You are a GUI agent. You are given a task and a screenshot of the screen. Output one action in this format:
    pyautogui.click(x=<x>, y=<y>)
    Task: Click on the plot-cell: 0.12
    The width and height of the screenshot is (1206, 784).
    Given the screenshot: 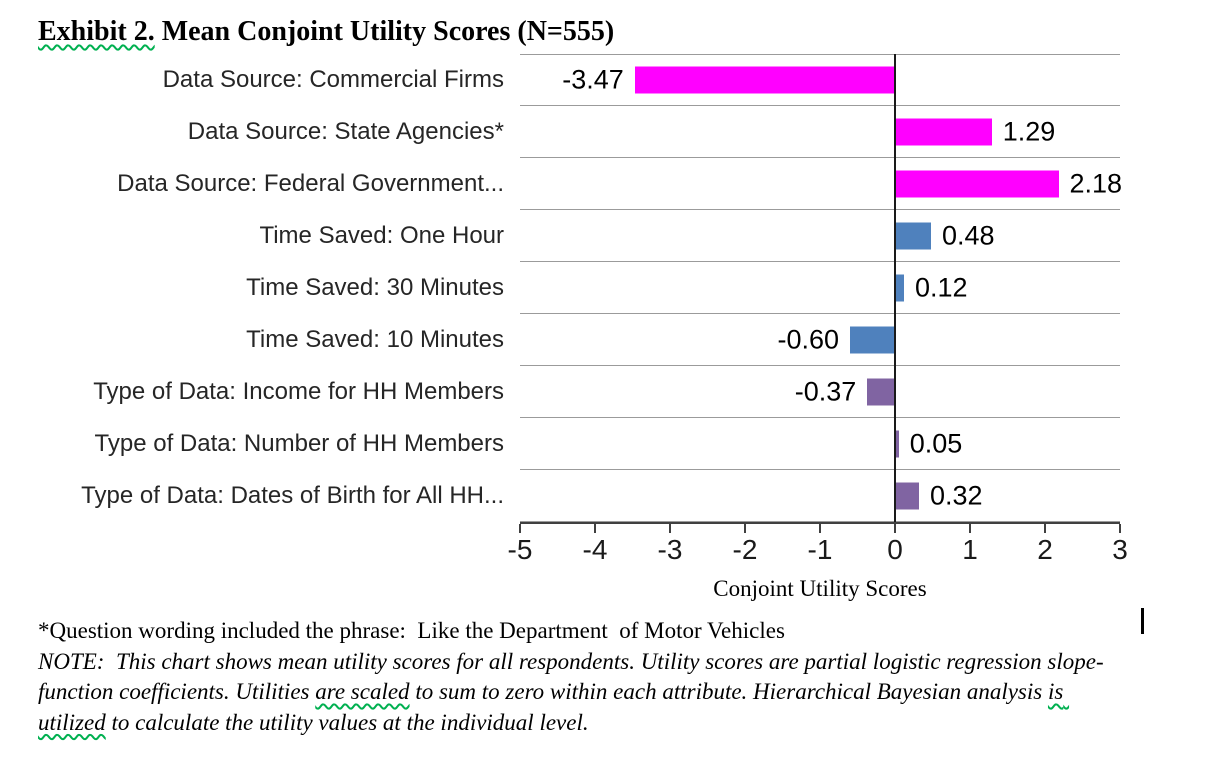 What is the action you would take?
    pyautogui.click(x=820, y=288)
    